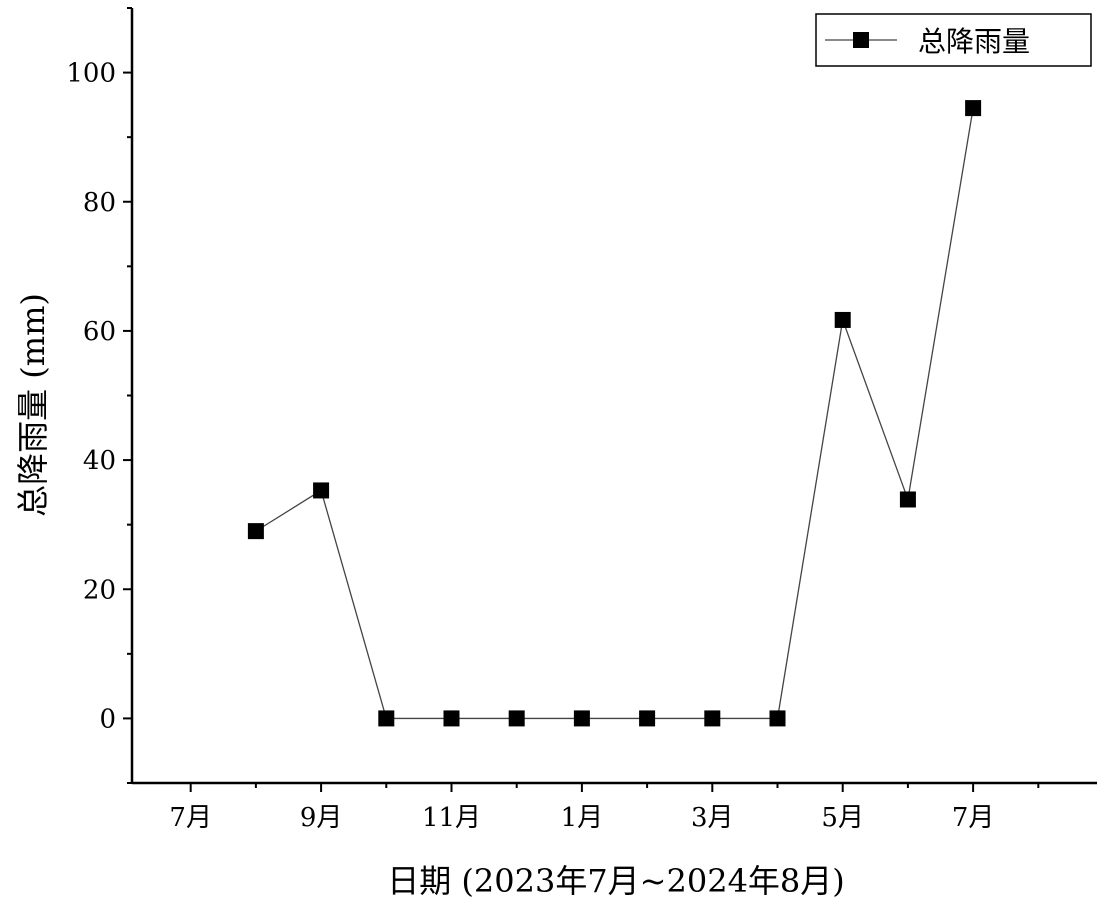 Image resolution: width=1101 pixels, height=905 pixels. What do you see at coordinates (582, 818) in the screenshot?
I see `x-tick-label: 1月` at bounding box center [582, 818].